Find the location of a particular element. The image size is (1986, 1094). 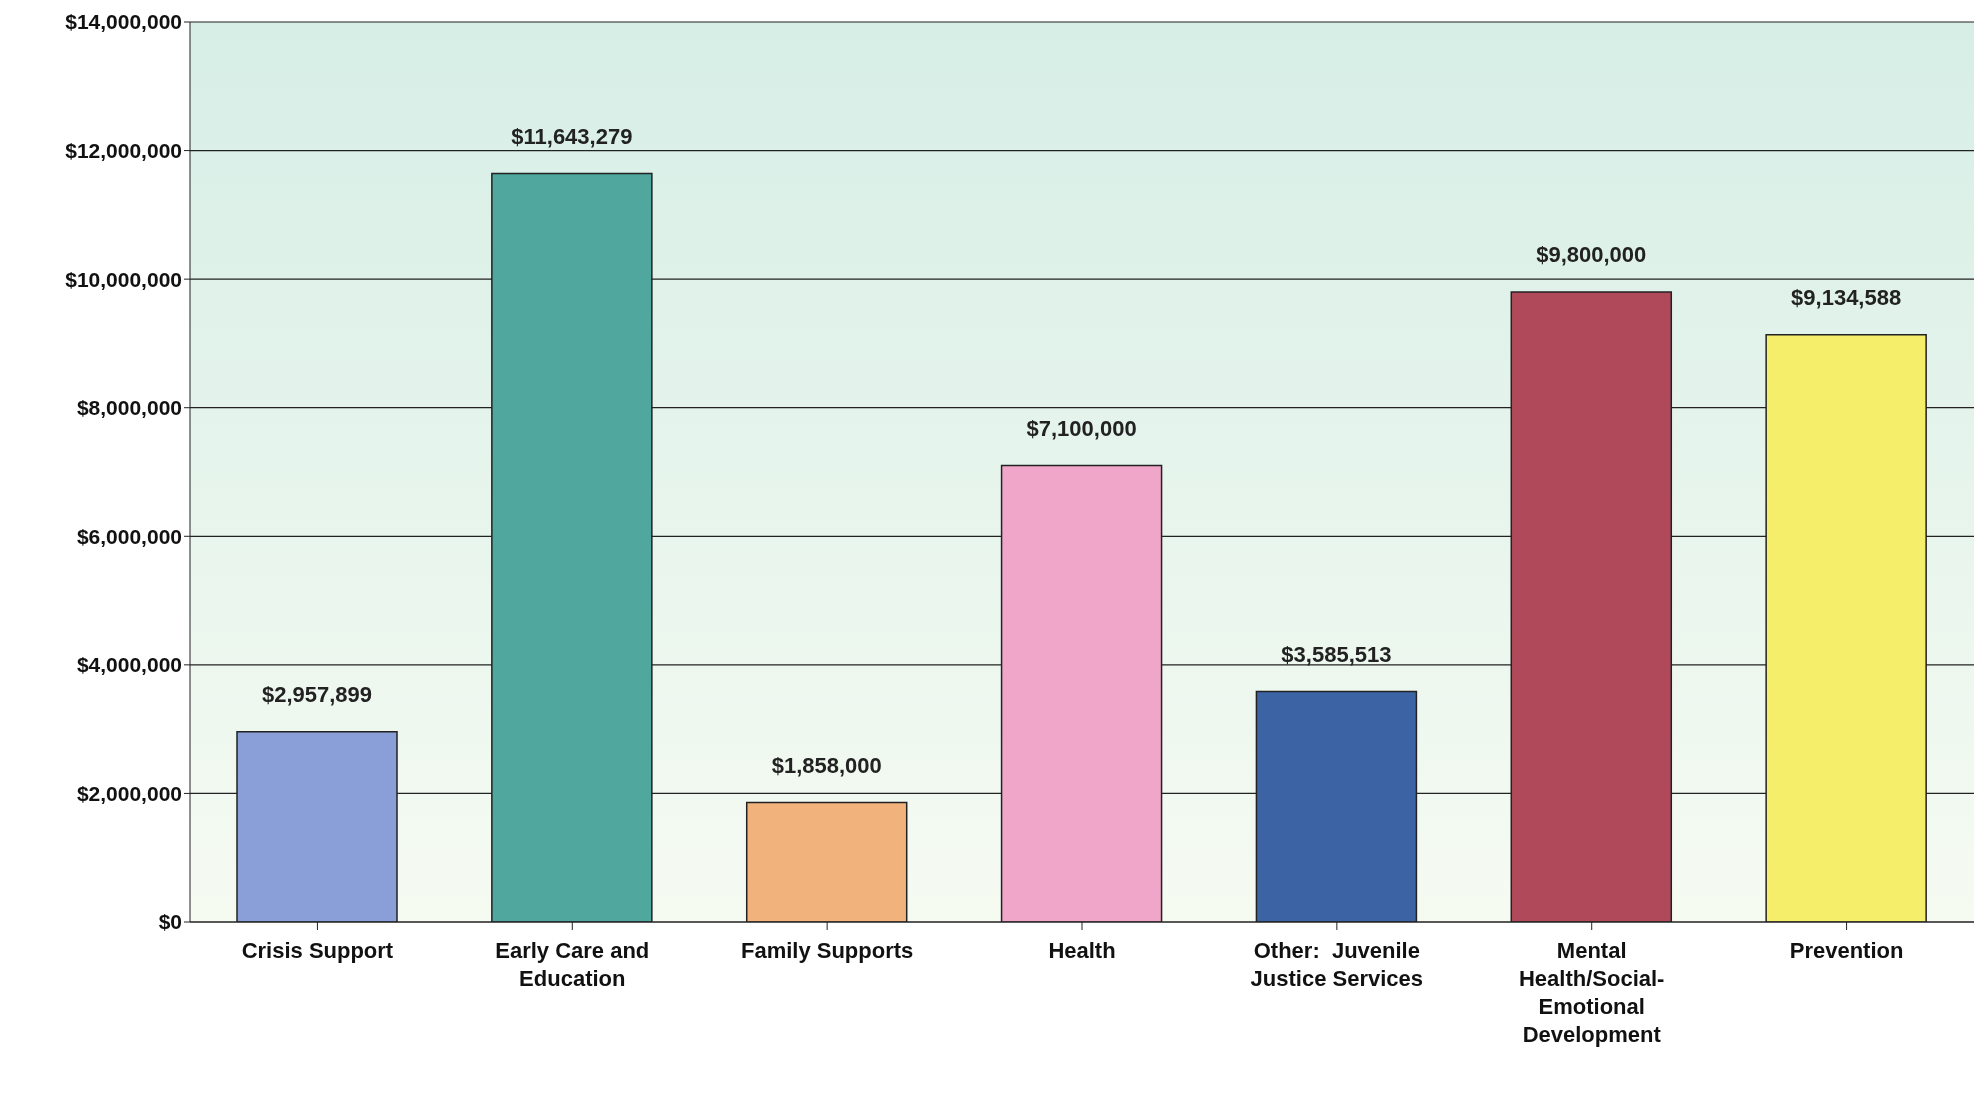

data-label: $9,134,588 is located at coordinates (1846, 297).